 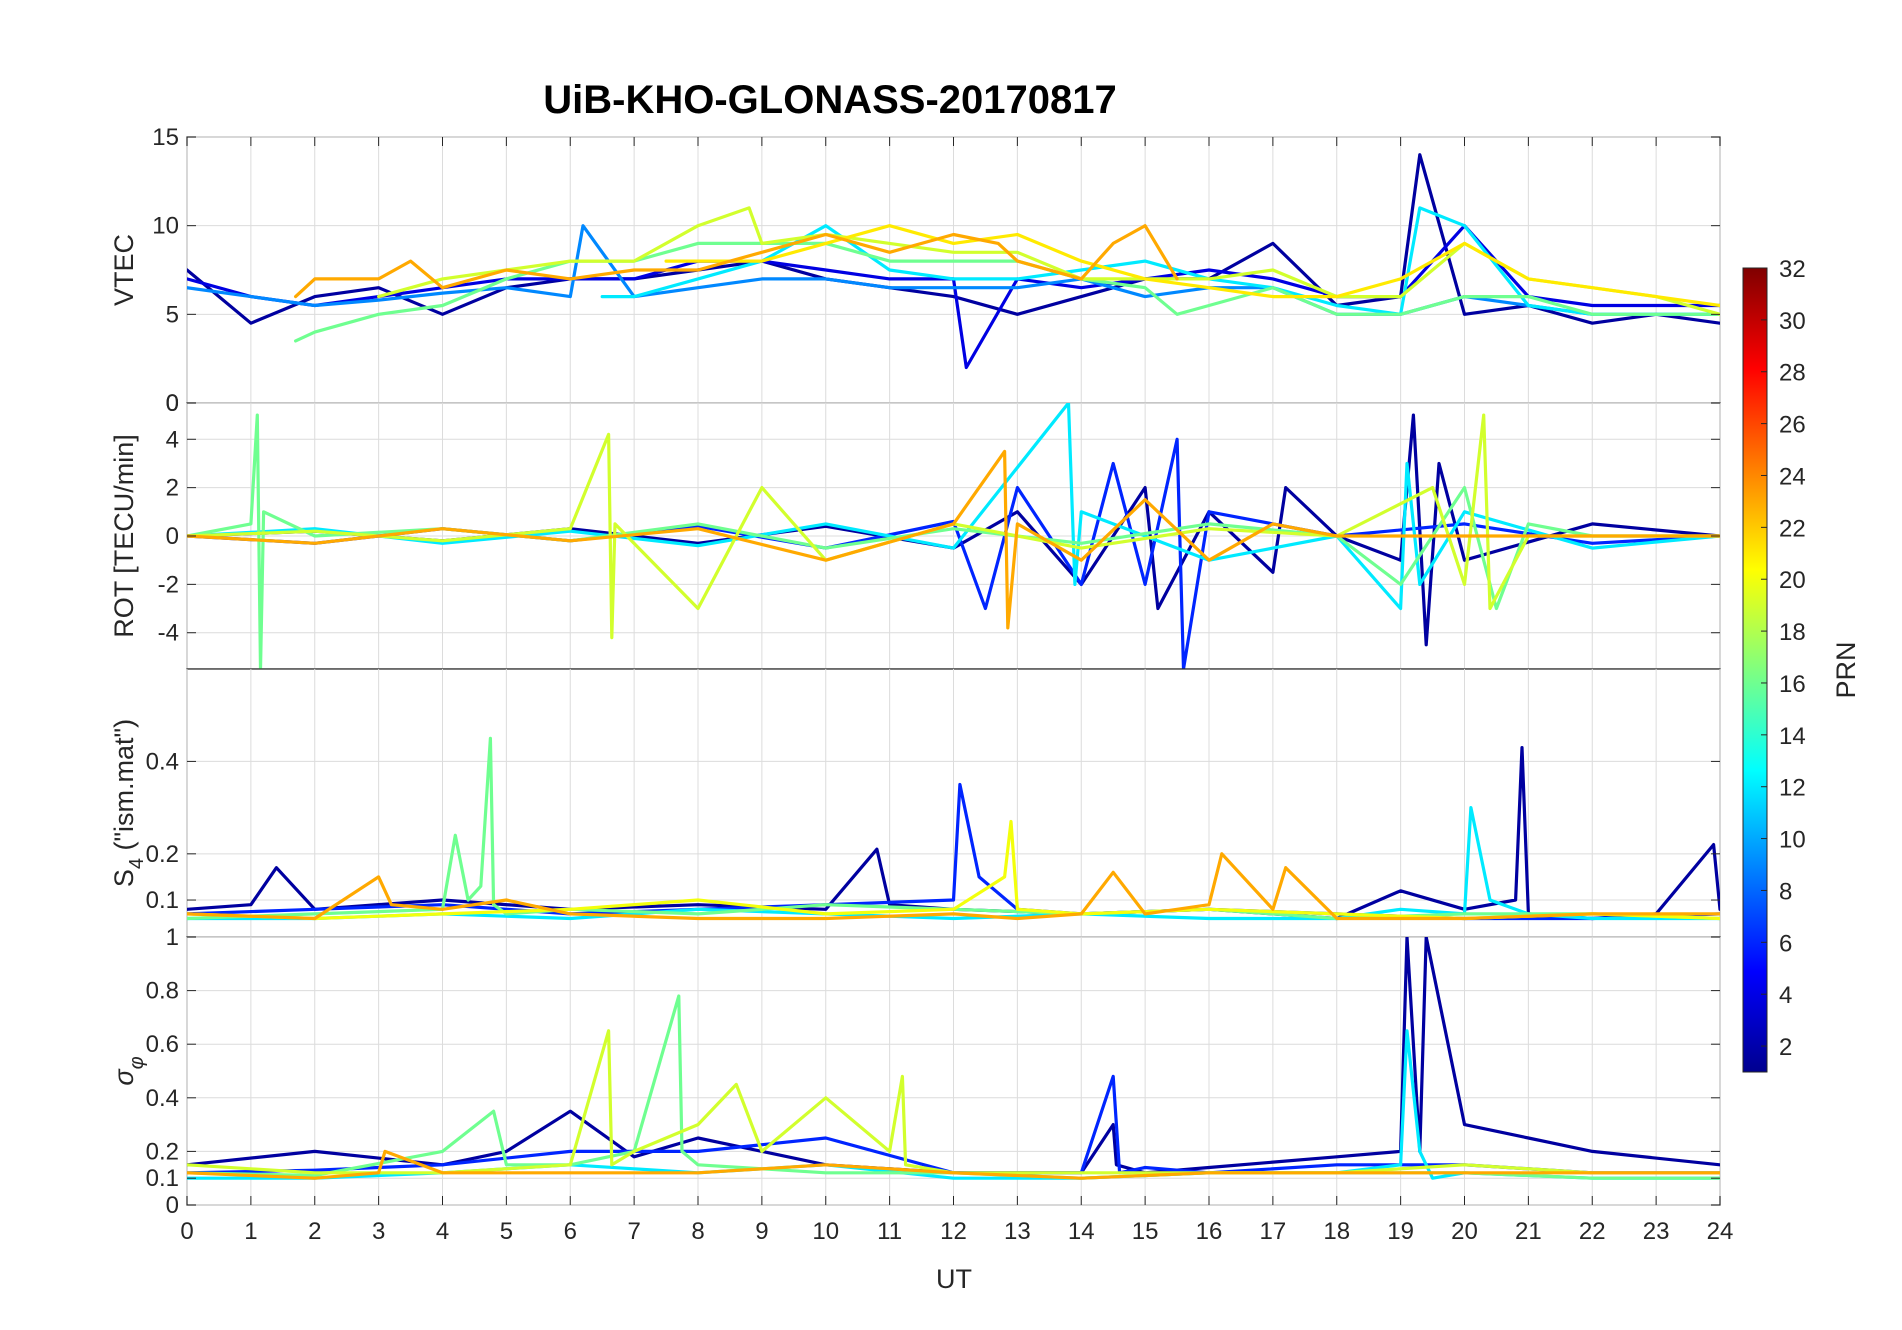 I want to click on x-tick-label: 19, so click(x=1400, y=1231).